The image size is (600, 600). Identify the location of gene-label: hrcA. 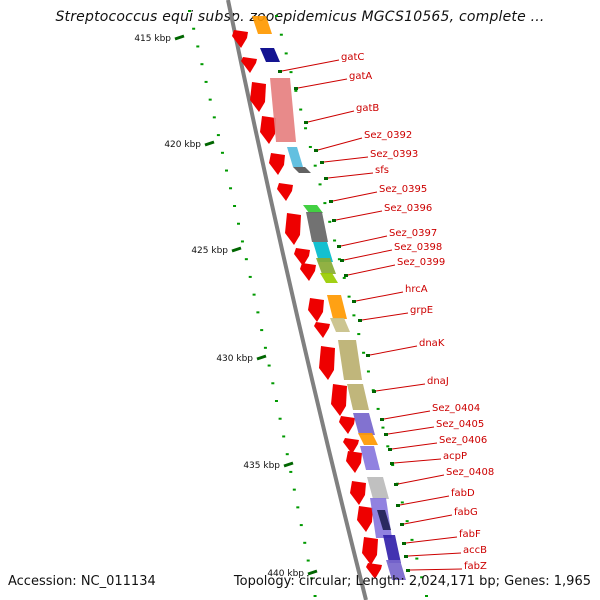
(416, 289).